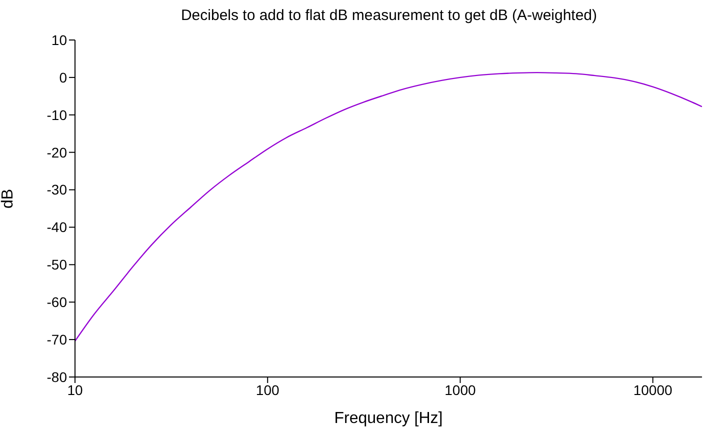 This screenshot has height=429, width=703. Describe the element at coordinates (75, 390) in the screenshot. I see `x-tick-label: 10` at that location.